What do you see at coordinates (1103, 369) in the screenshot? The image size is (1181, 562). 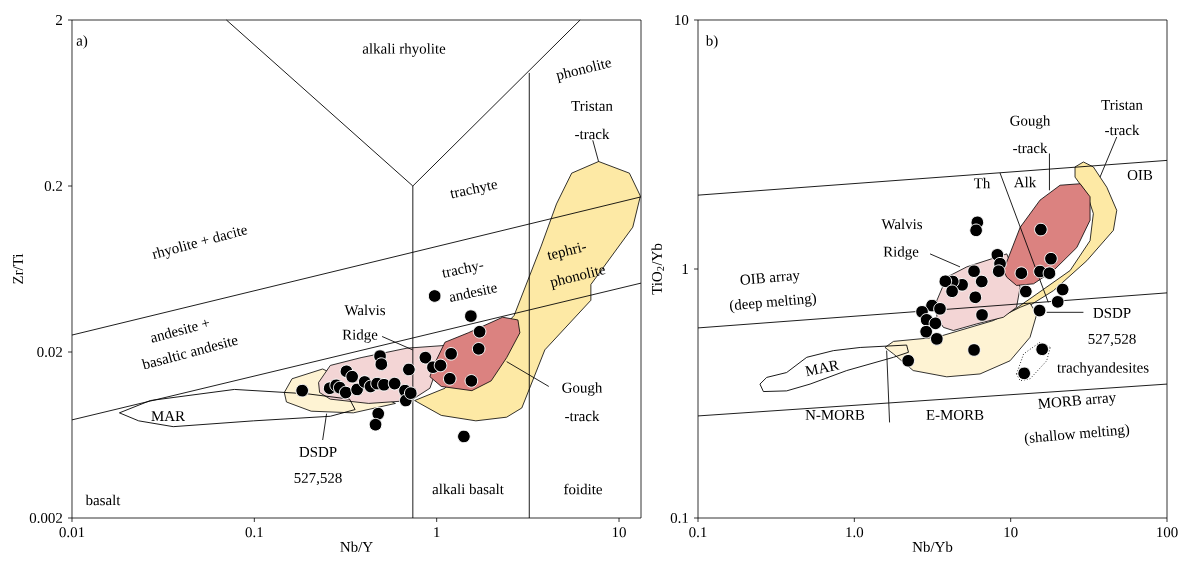 I see `annotation: trachyandesites` at bounding box center [1103, 369].